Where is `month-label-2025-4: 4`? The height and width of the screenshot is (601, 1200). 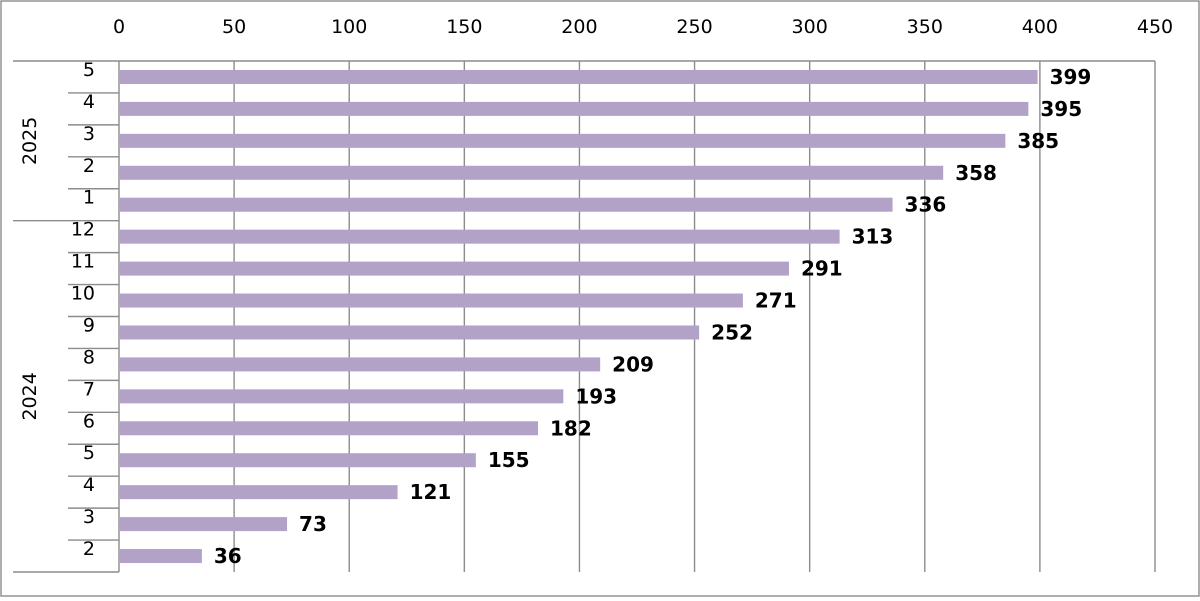
month-label-2025-4: 4 is located at coordinates (89, 102).